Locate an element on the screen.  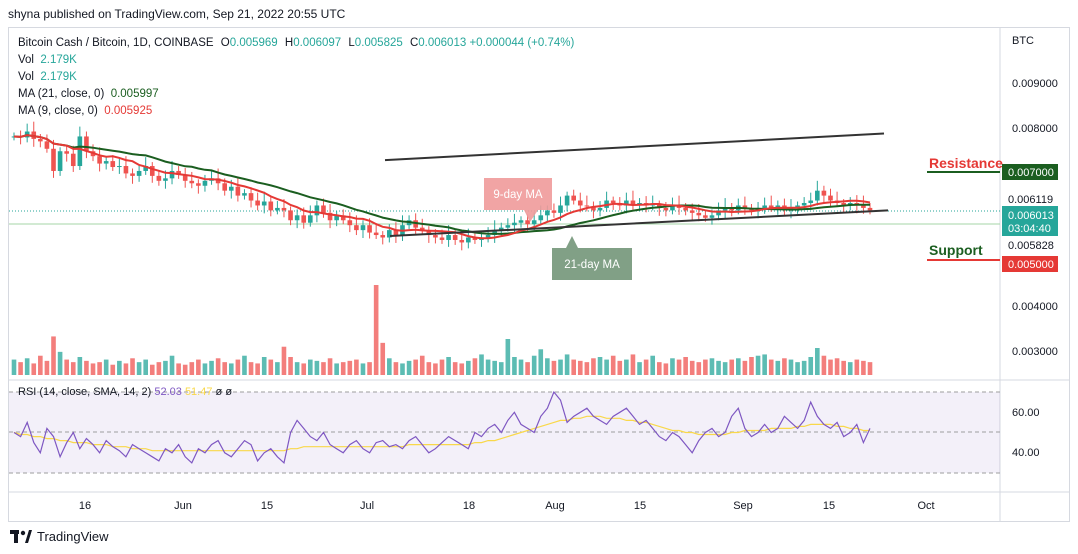
legend-vol2-row: Vol 2.179K is located at coordinates (296, 77).